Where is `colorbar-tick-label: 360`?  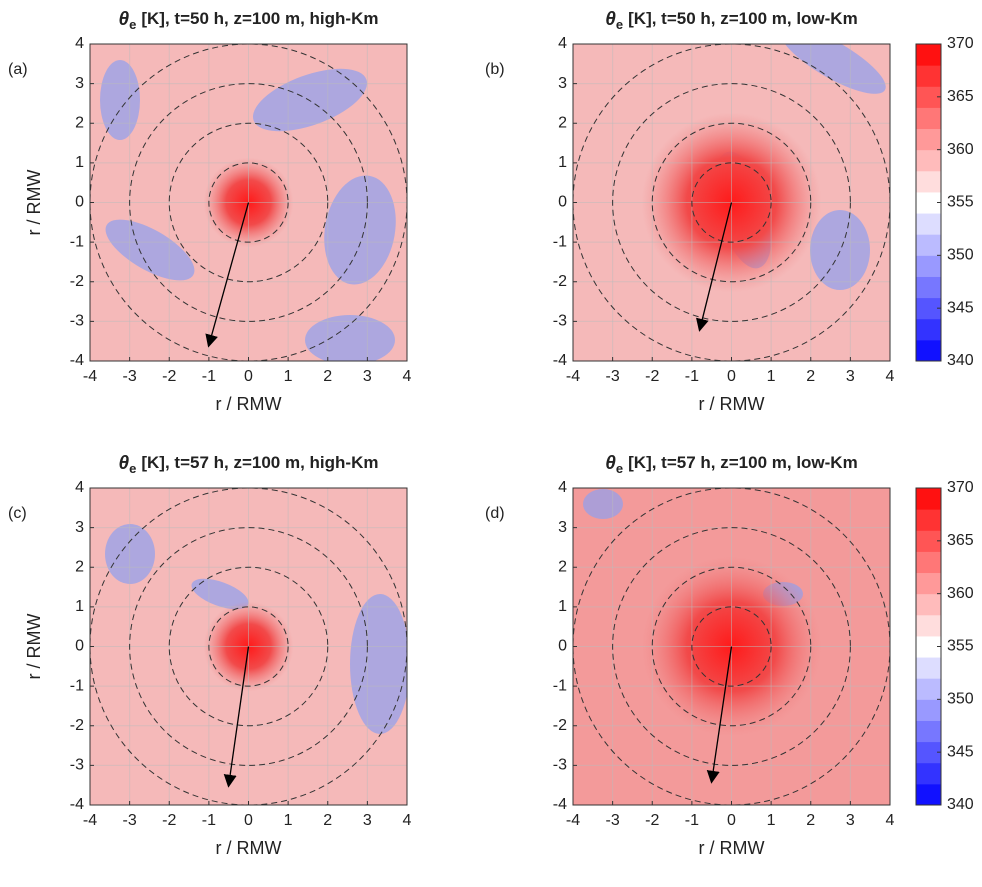 colorbar-tick-label: 360 is located at coordinates (960, 593).